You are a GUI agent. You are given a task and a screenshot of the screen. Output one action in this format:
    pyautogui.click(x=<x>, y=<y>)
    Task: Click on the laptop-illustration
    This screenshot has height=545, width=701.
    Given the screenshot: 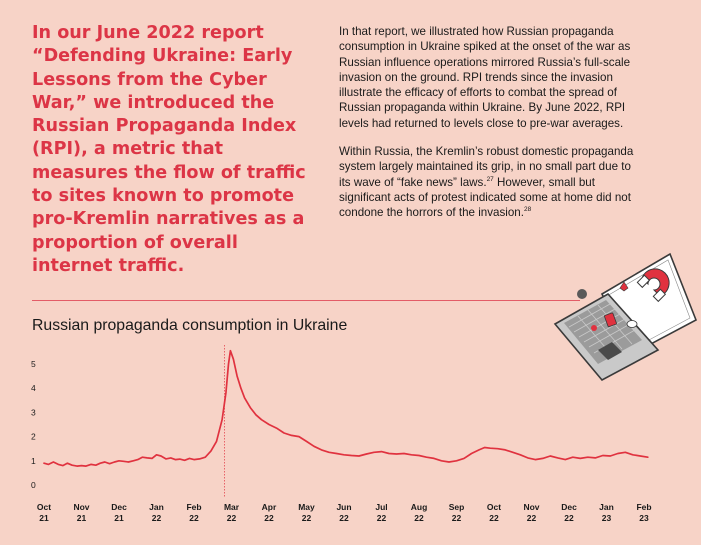 What is the action you would take?
    pyautogui.click(x=625, y=317)
    